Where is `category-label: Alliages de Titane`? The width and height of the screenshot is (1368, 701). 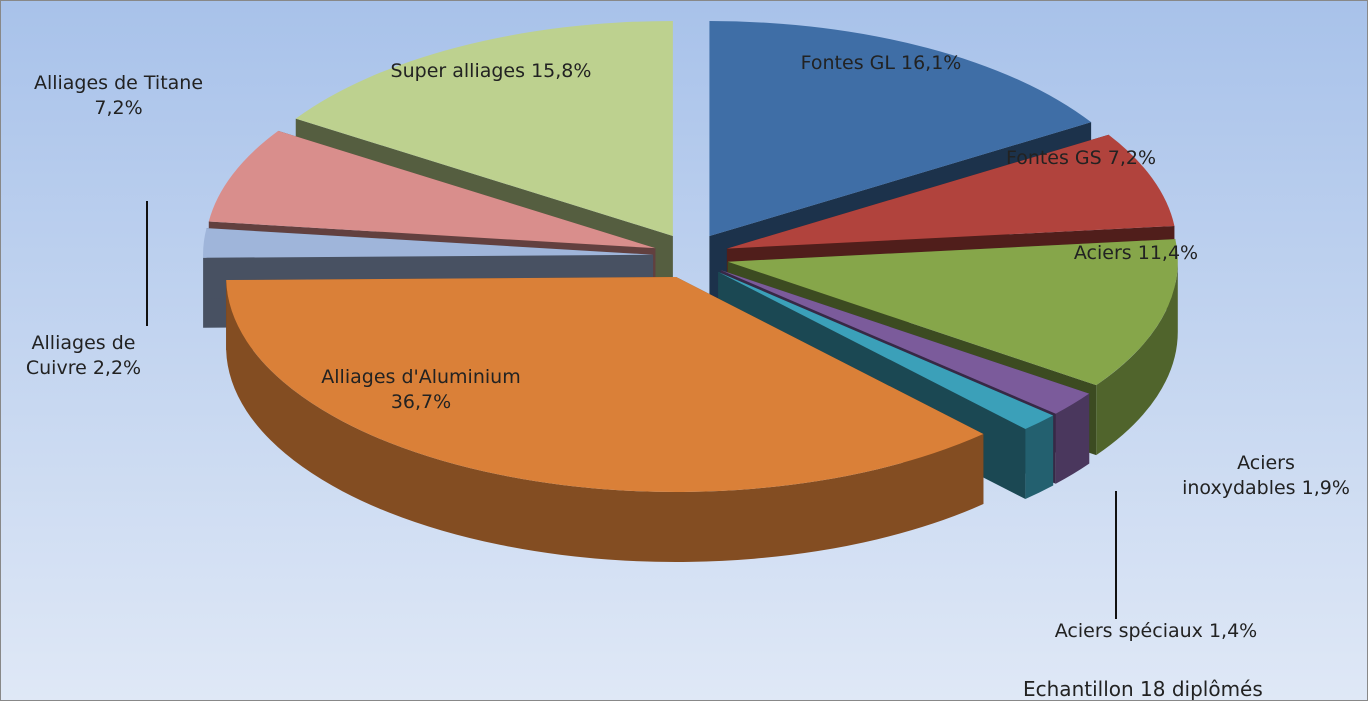 category-label: Alliages de Titane is located at coordinates (118, 83).